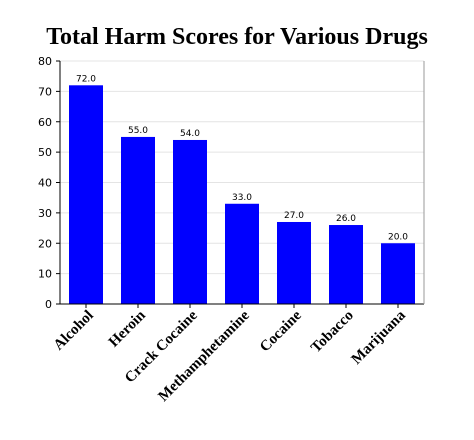 The width and height of the screenshot is (474, 440). Describe the element at coordinates (48, 304) in the screenshot. I see `y-tick-label: 0` at that location.